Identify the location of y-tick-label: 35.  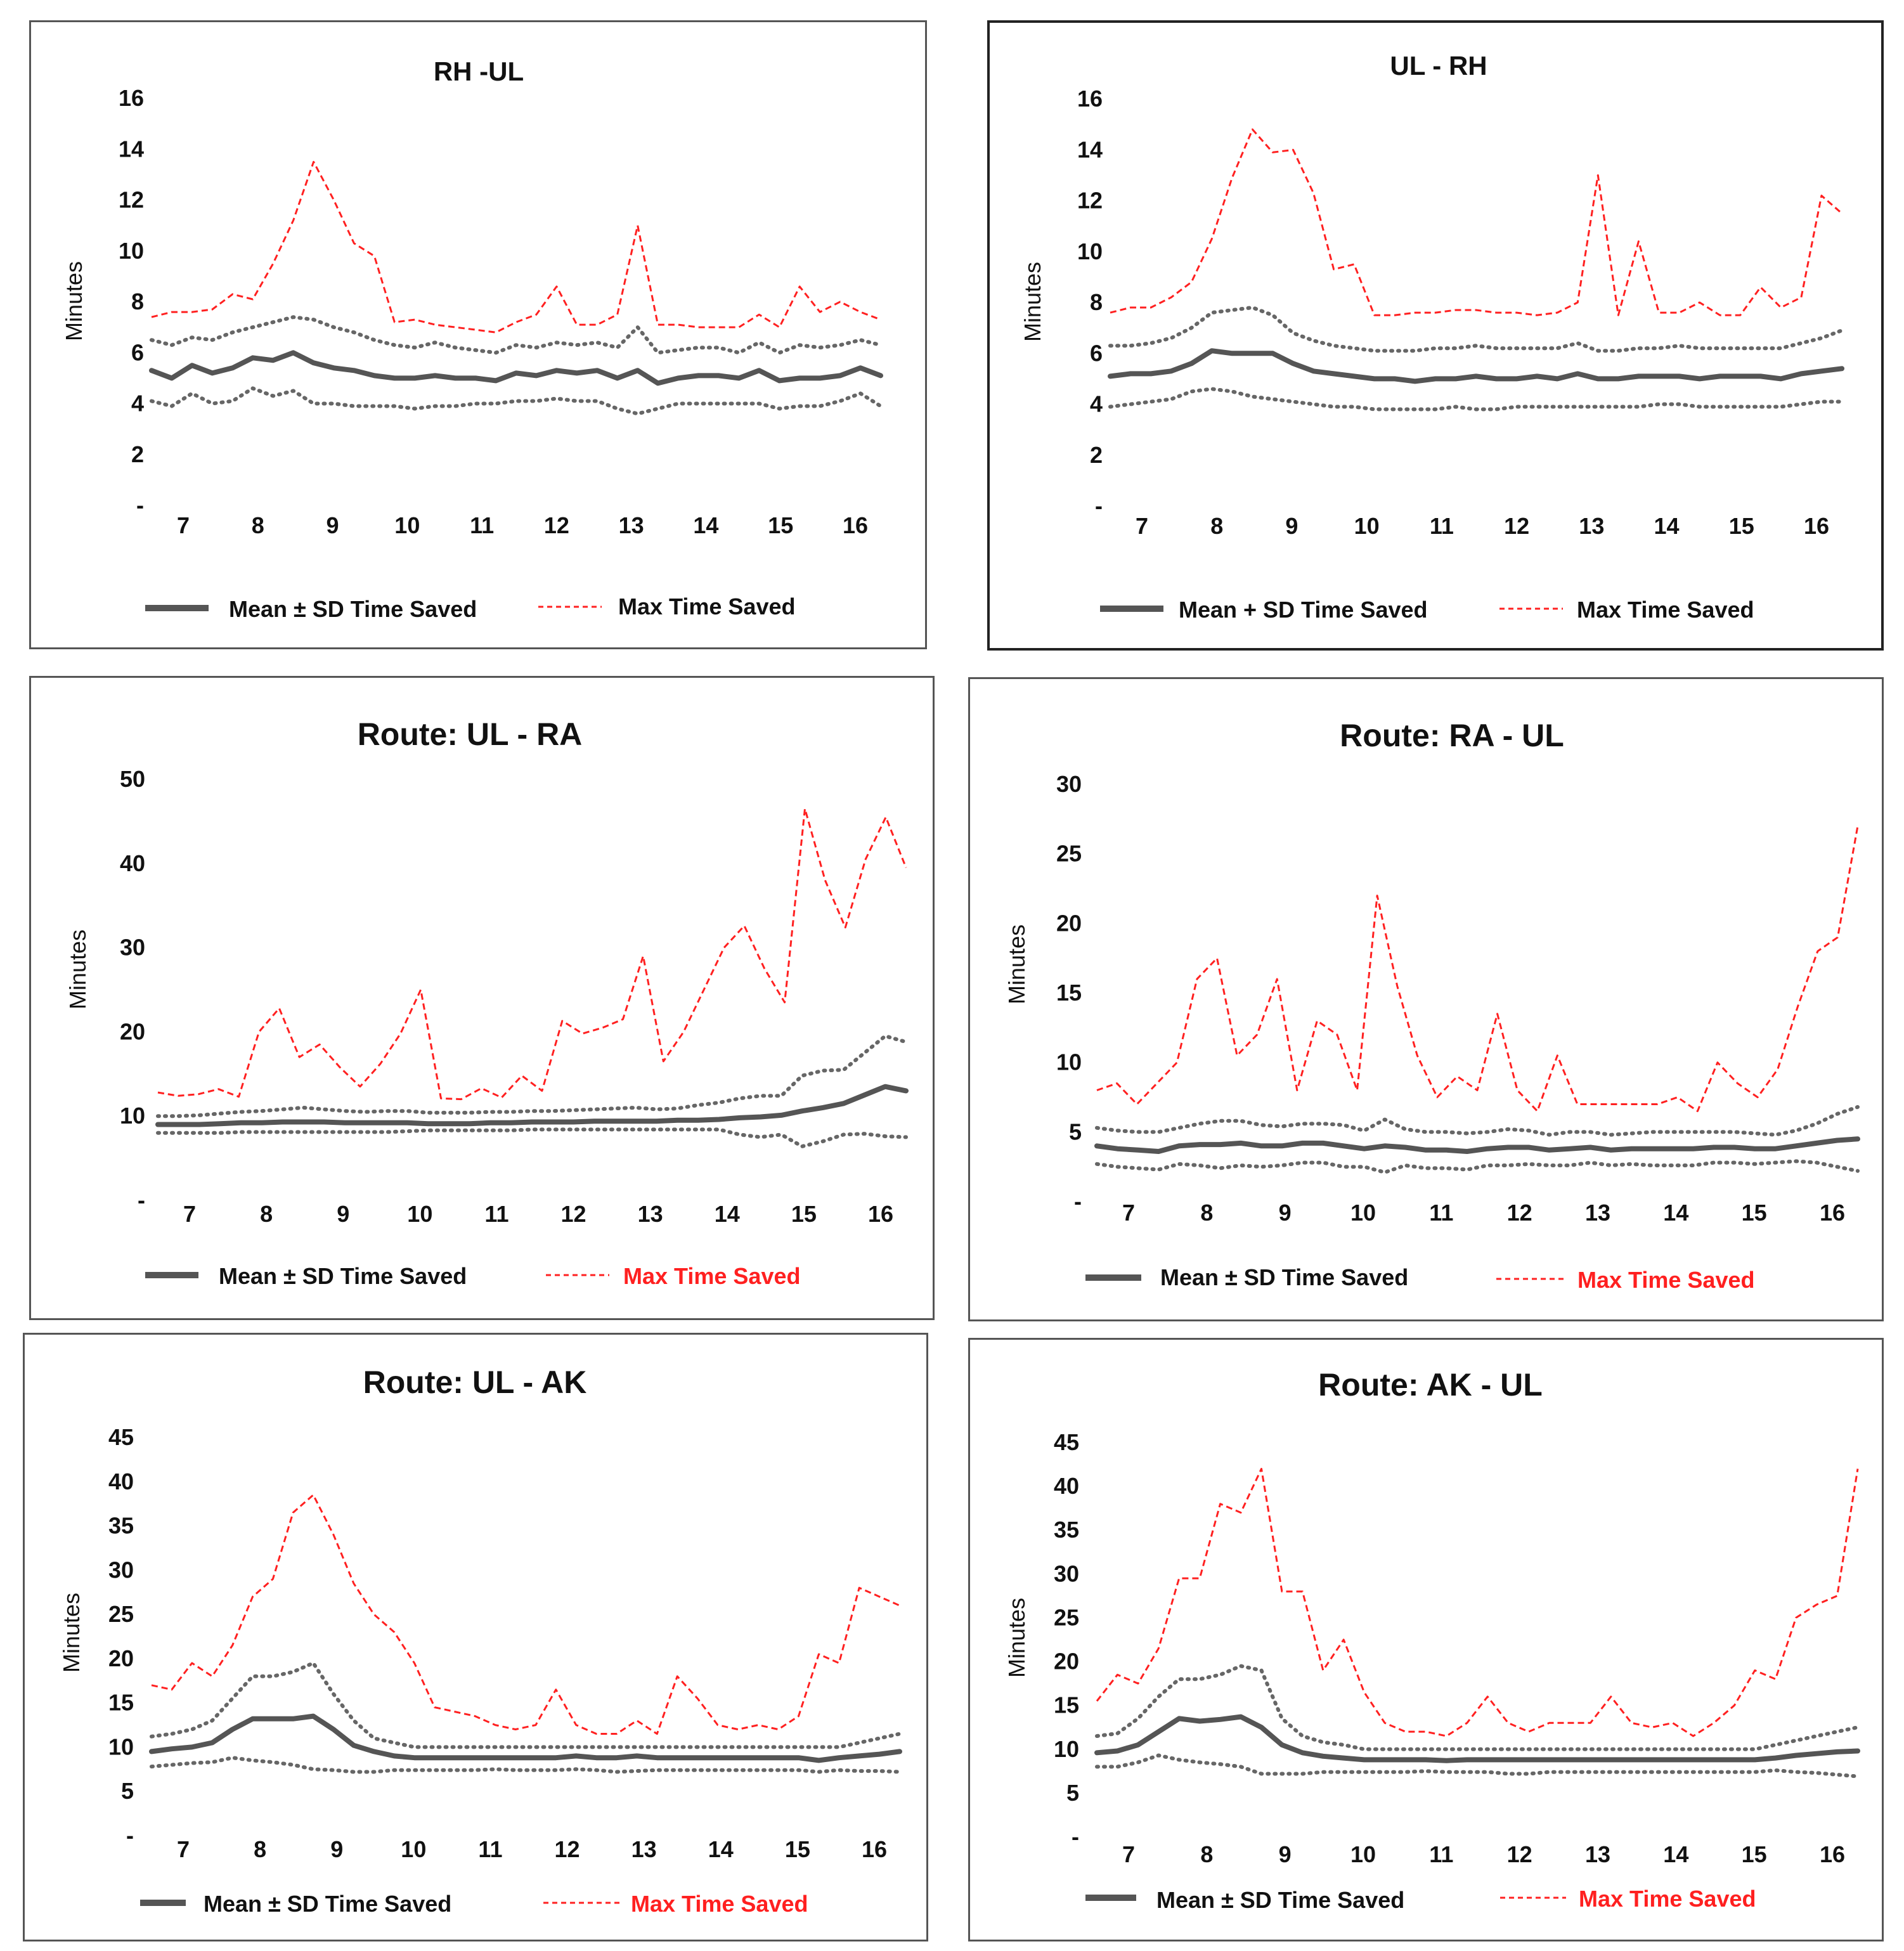
(1066, 1530).